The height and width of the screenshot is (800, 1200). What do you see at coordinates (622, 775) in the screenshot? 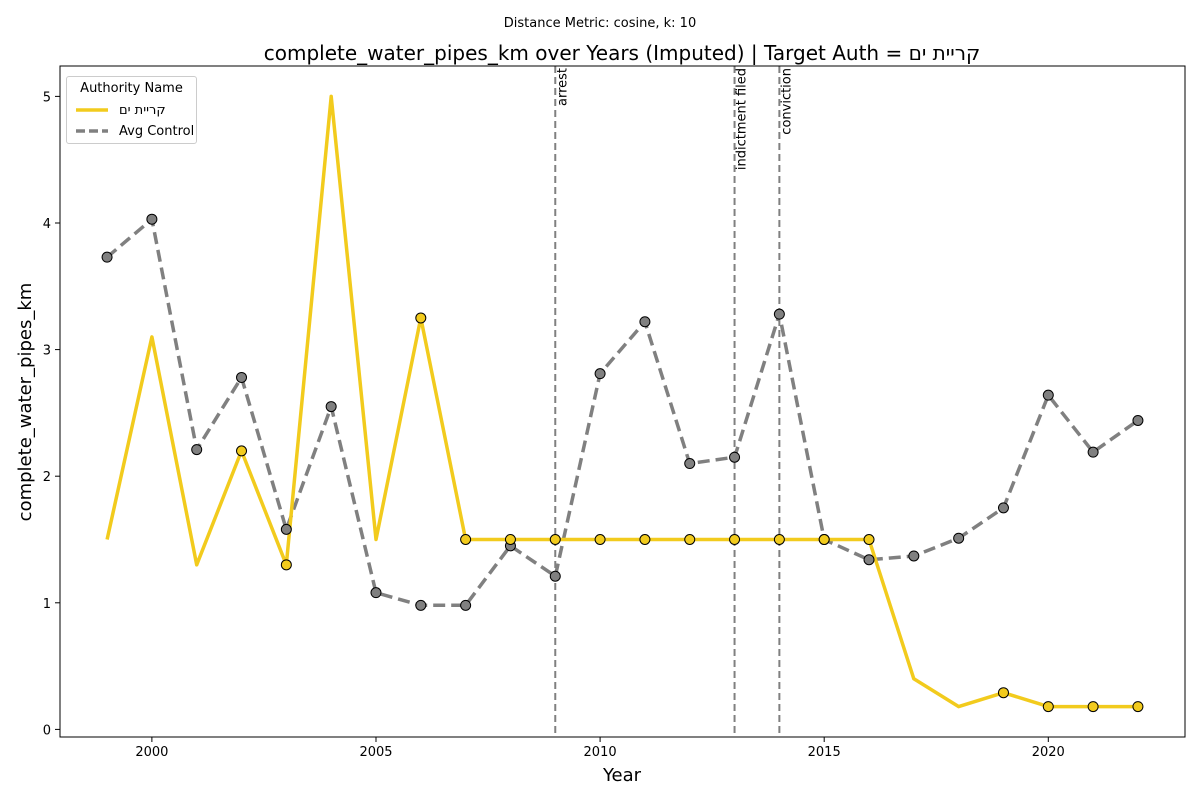
I see `x-axis-label: Year` at bounding box center [622, 775].